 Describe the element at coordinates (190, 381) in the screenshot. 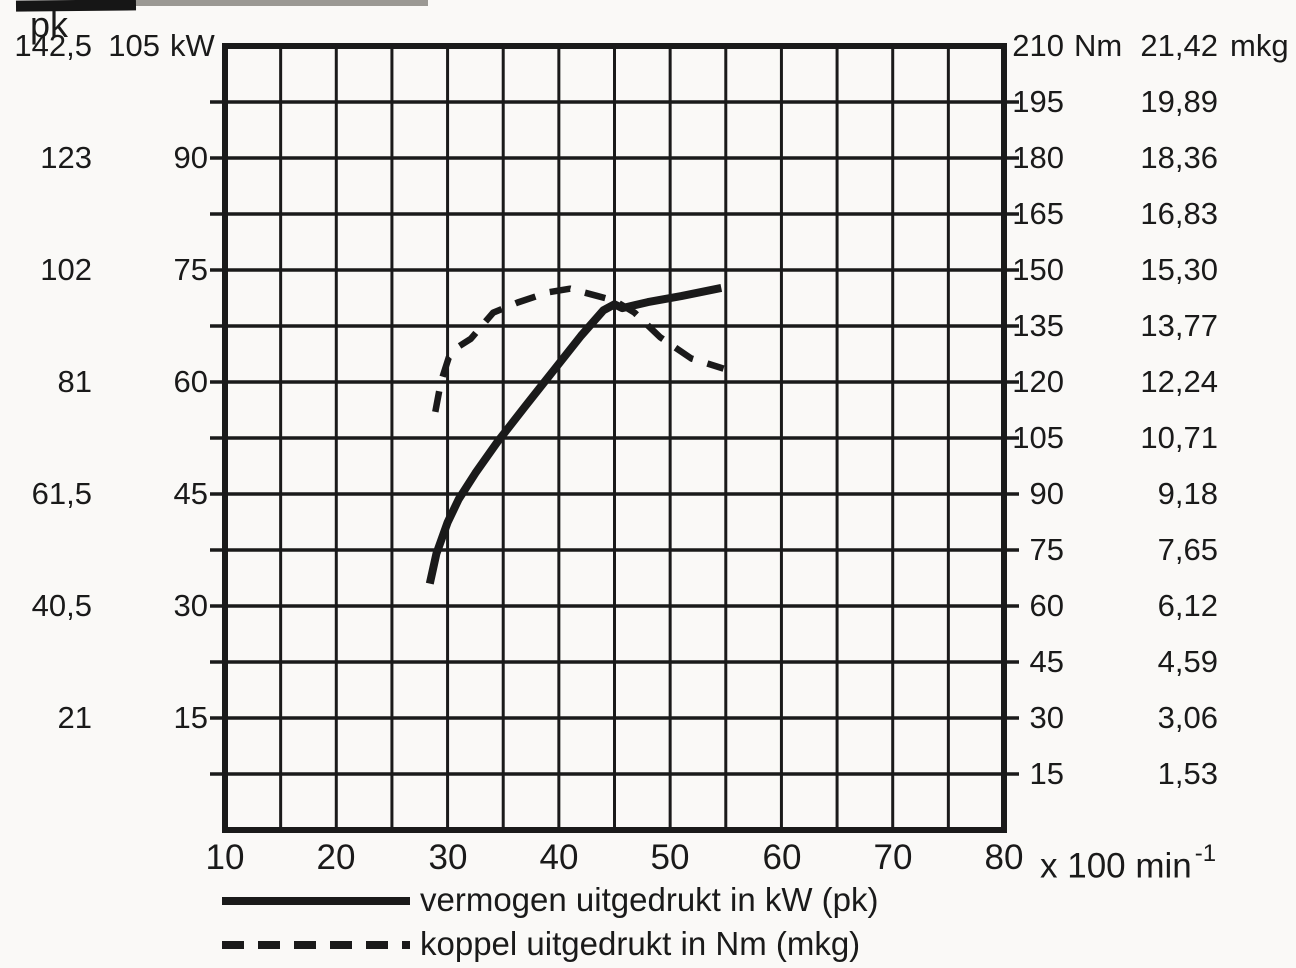

I see `kw-tick-label: 60` at that location.